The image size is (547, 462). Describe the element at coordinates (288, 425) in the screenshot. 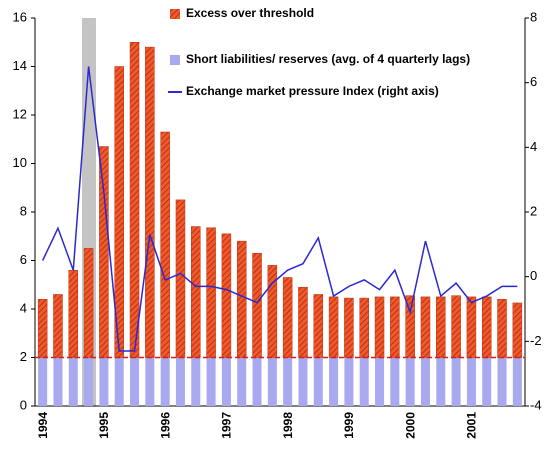

I see `x-tick-label: 1998` at that location.